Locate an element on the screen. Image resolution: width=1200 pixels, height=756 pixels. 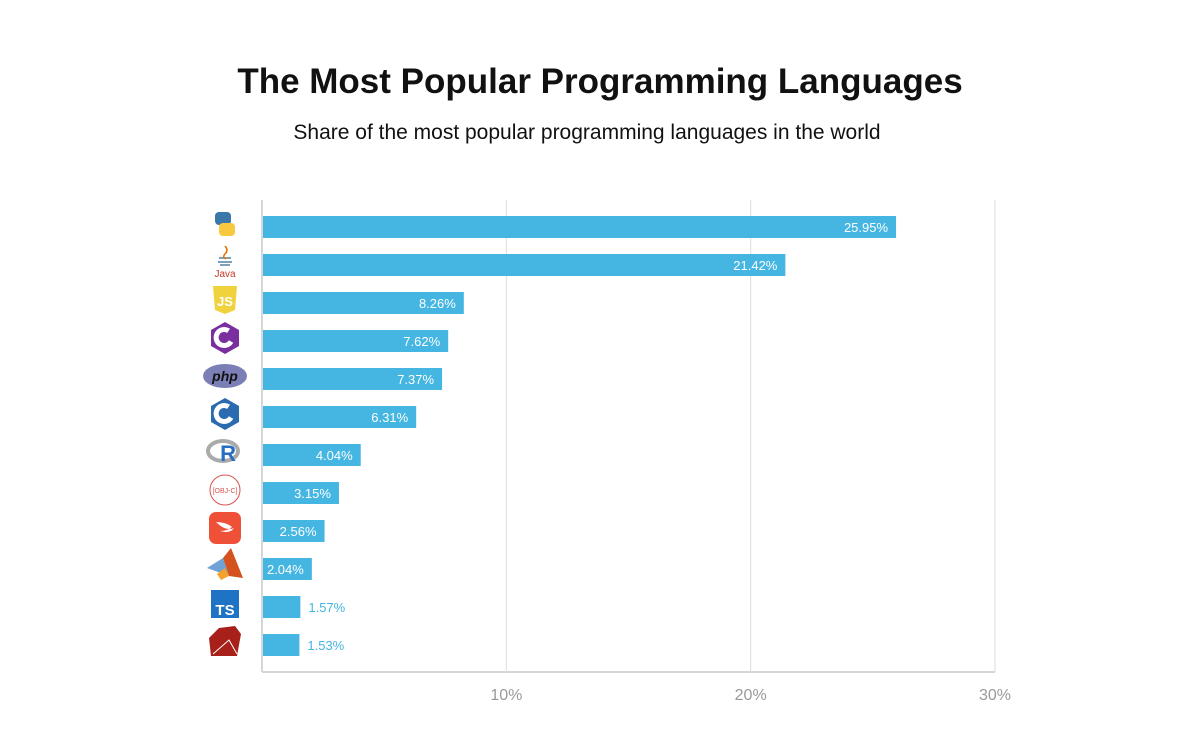
php-icon-part is located at coordinates (225, 376).